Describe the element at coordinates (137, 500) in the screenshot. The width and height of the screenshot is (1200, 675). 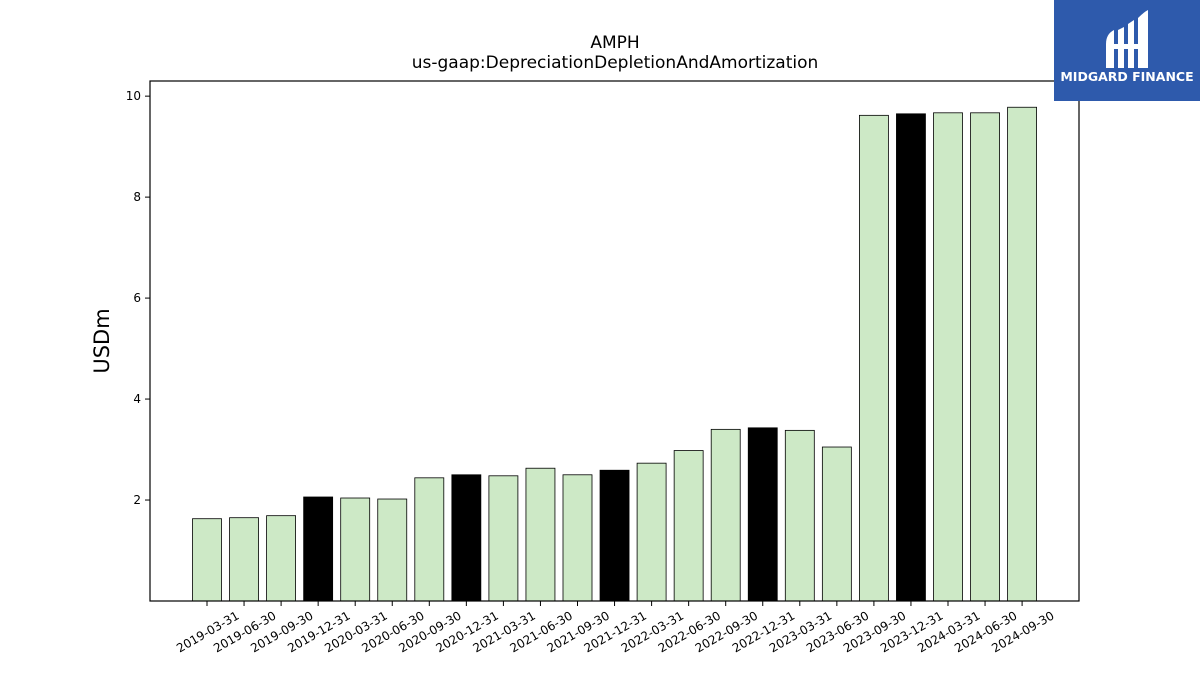
I see `y-tick-label: 2` at that location.